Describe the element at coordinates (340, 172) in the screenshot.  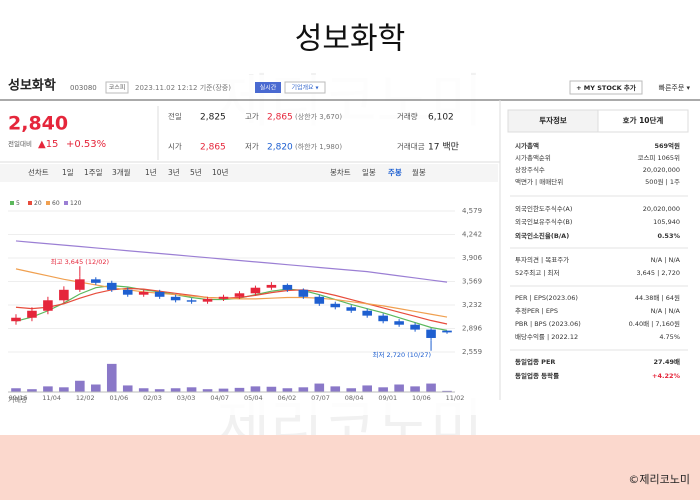
I see `candle-tab: 봉차트` at that location.